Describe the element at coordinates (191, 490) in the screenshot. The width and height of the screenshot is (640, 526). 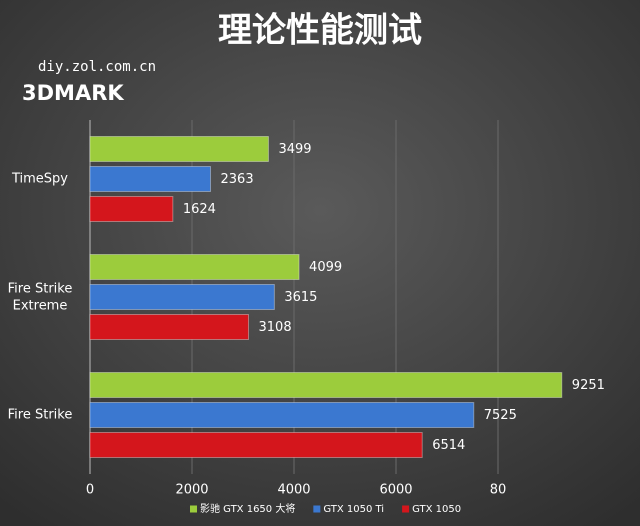
I see `x-tick-label: 2000` at that location.